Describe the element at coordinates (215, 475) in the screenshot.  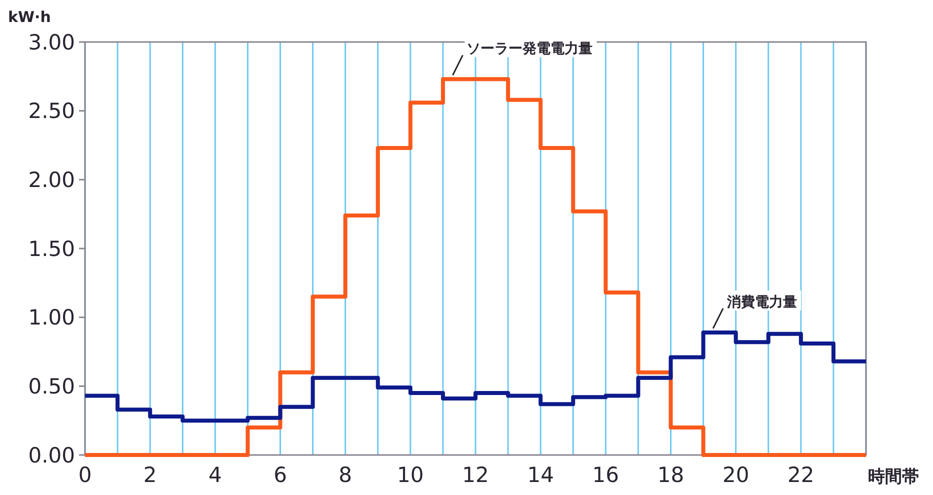
I see `x-tick-label: 4` at that location.